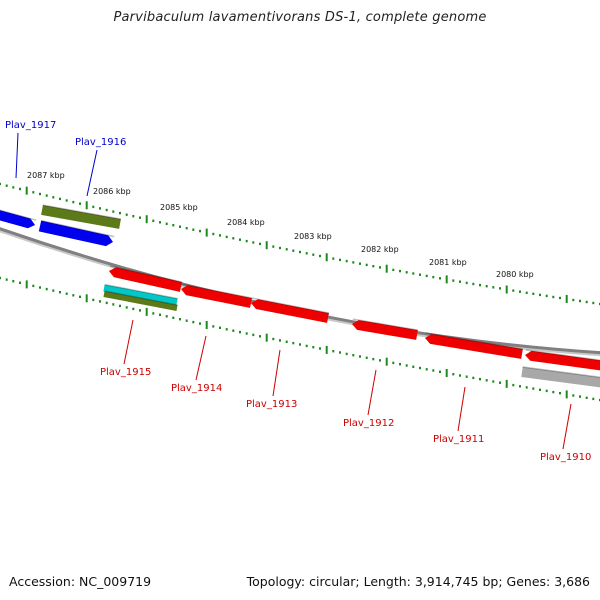 This screenshot has width=600, height=600. I want to click on gene-plav-1911-arrow, so click(474, 345).